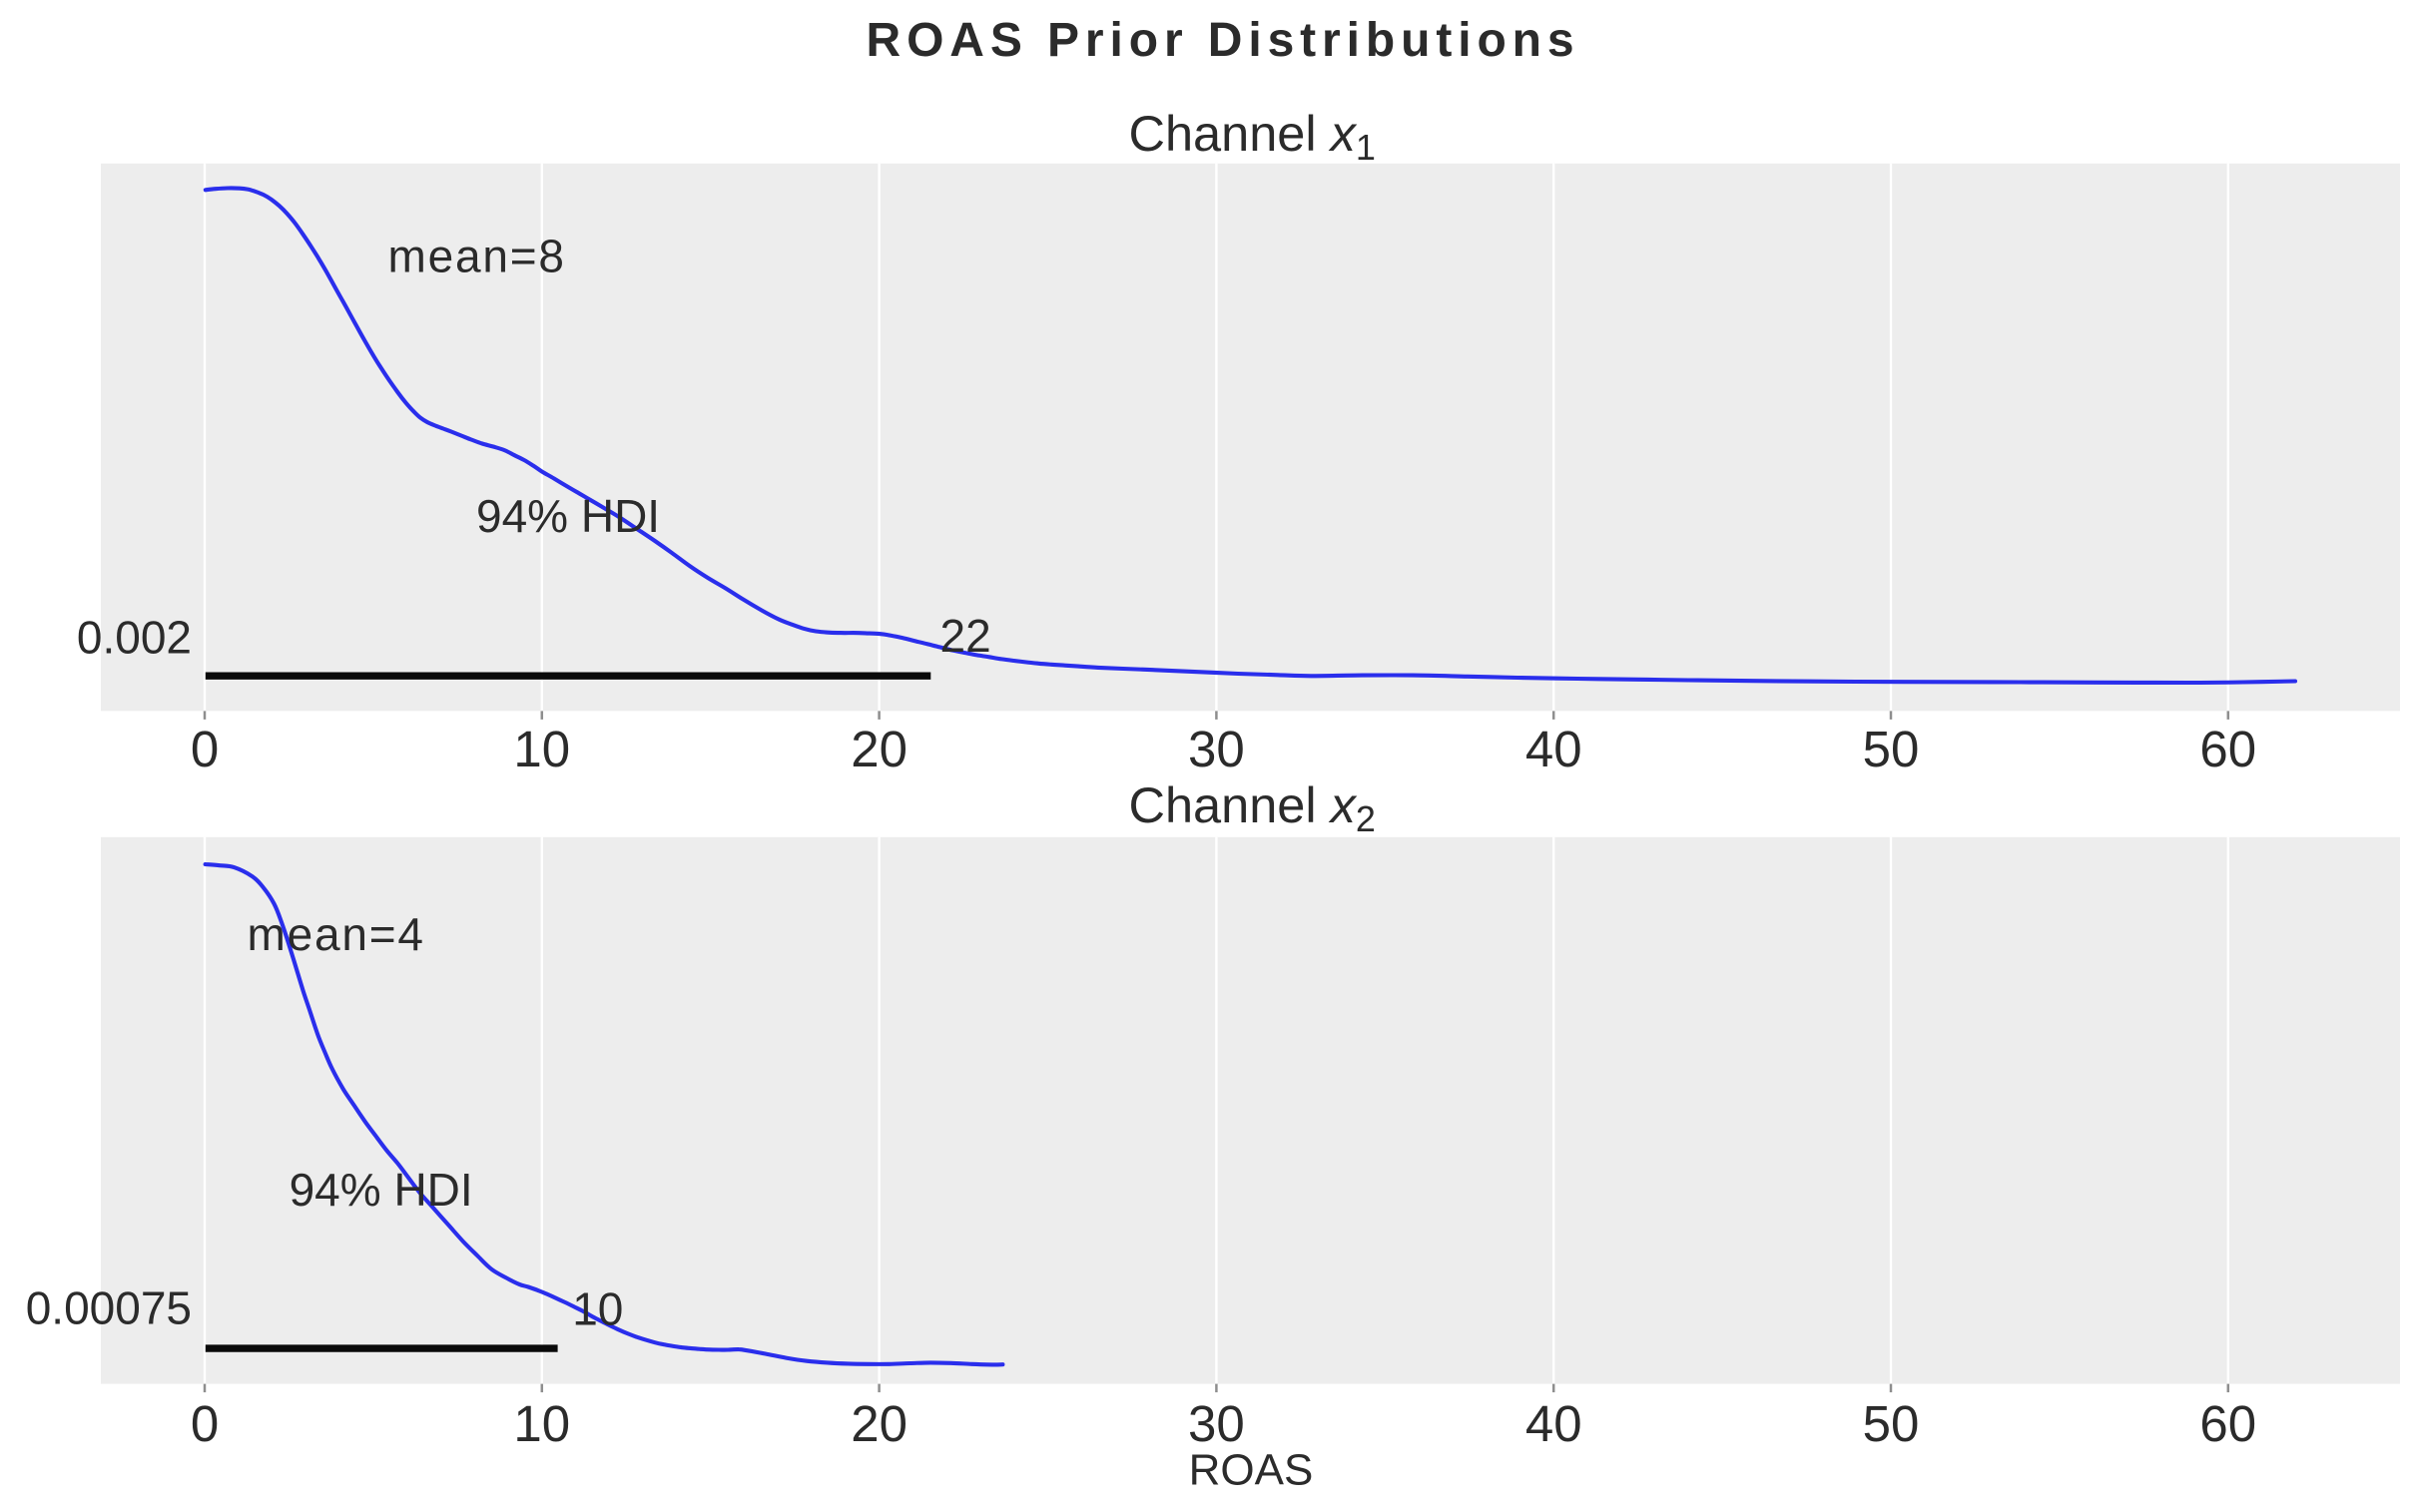 The width and height of the screenshot is (2419, 1512). I want to click on svg-text: mean=8, so click(477, 256).